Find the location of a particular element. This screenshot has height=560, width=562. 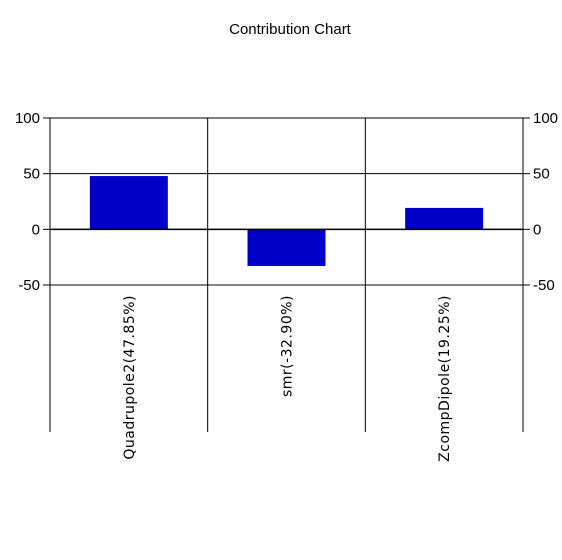

bars is located at coordinates (286, 221).